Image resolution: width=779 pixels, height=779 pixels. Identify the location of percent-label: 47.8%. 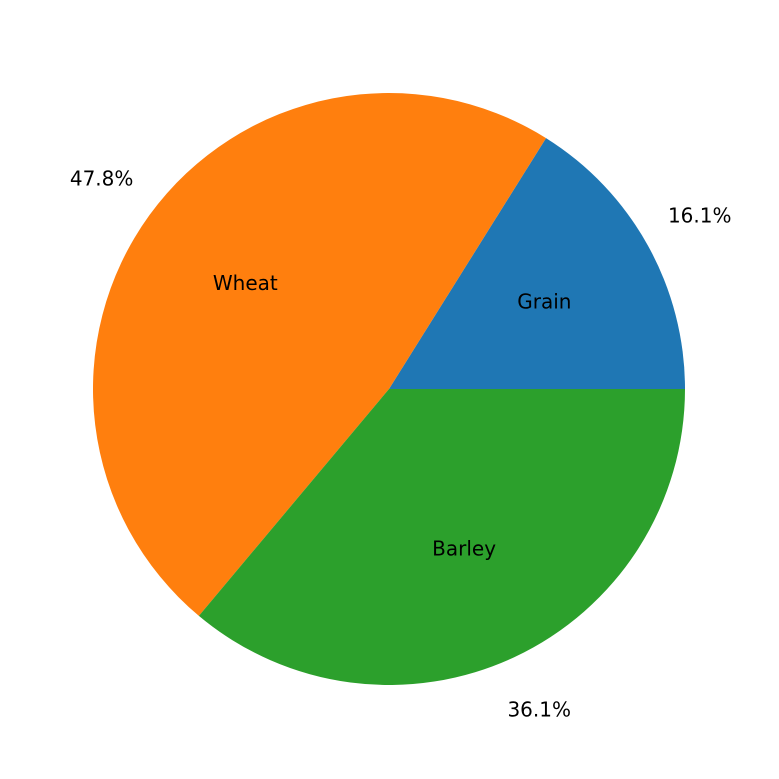
(102, 179).